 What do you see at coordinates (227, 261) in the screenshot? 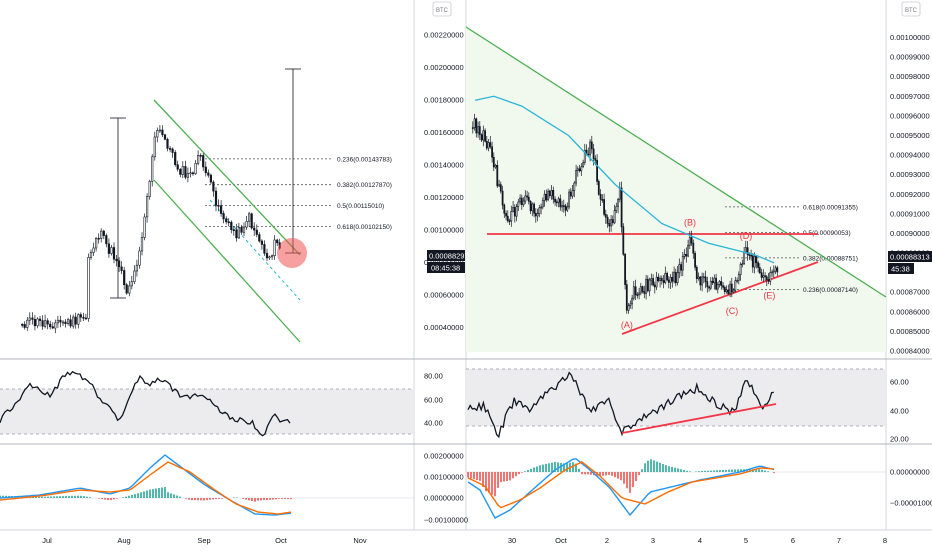
I see `left-channel-lower` at bounding box center [227, 261].